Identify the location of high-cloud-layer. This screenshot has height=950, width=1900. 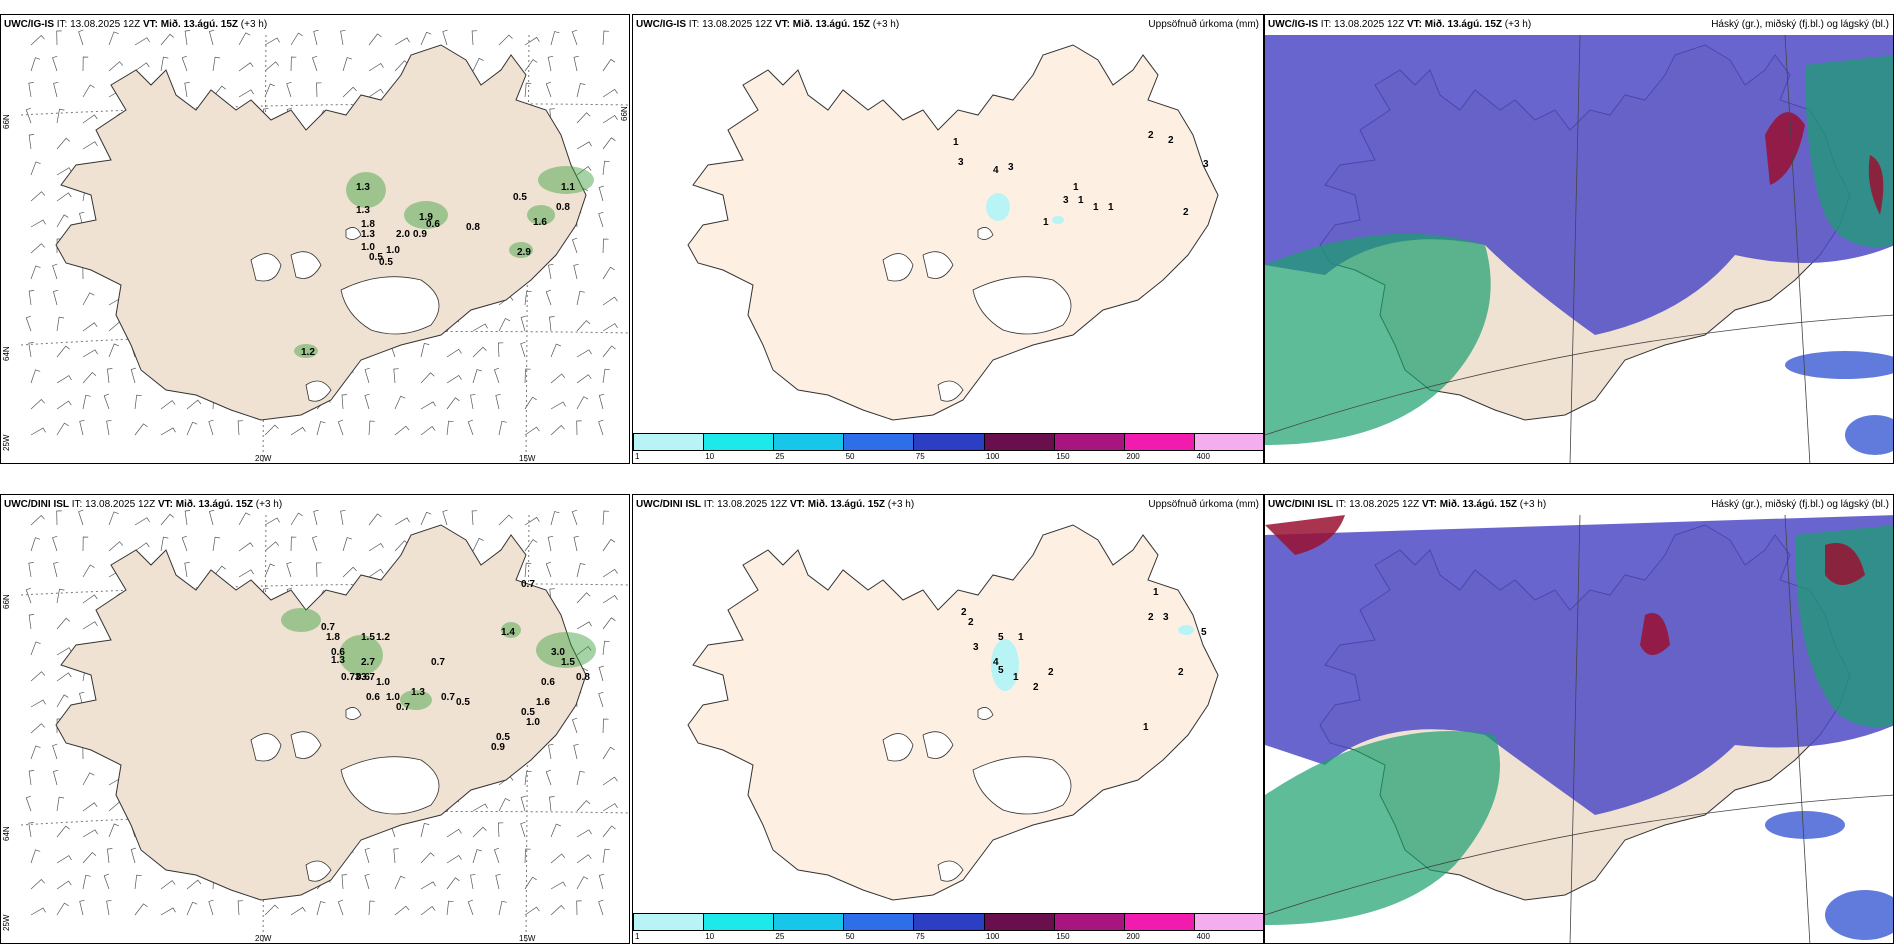
(1382, 828).